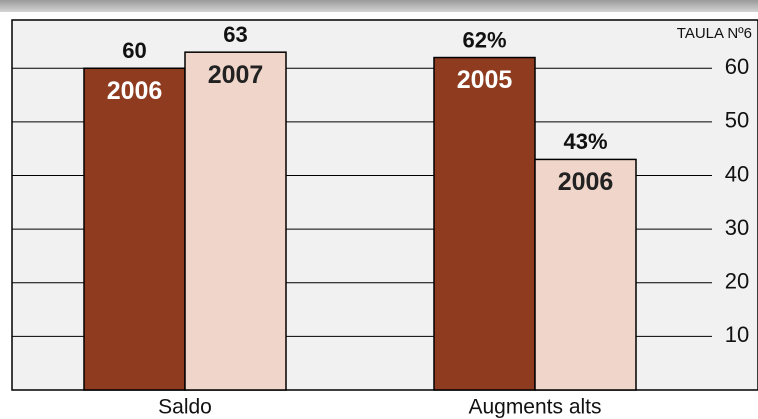 This screenshot has width=758, height=419. I want to click on x-tick-label: Saldo, so click(185, 407).